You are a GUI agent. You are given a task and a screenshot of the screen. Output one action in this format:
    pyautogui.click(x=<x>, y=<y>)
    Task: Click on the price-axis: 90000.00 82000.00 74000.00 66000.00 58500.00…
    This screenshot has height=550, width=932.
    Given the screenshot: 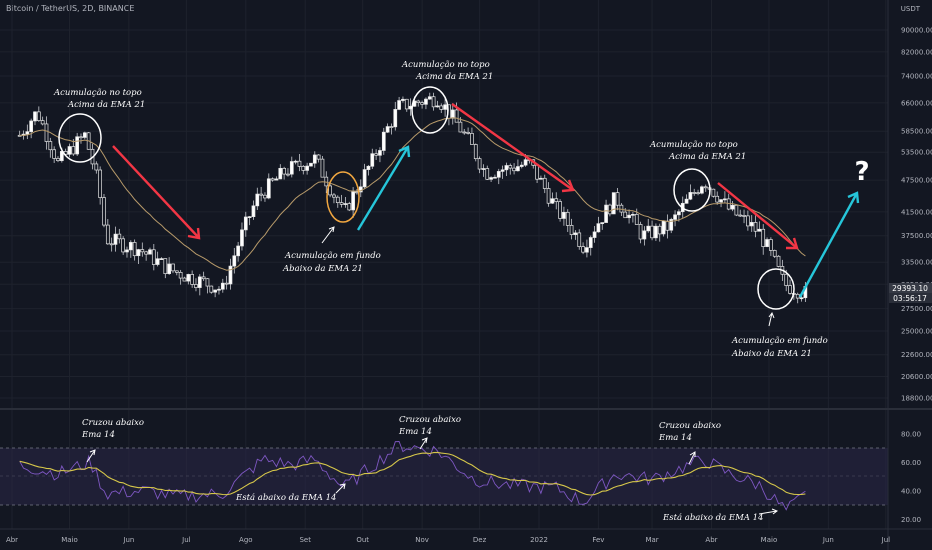 What is the action you would take?
    pyautogui.click(x=916, y=215)
    